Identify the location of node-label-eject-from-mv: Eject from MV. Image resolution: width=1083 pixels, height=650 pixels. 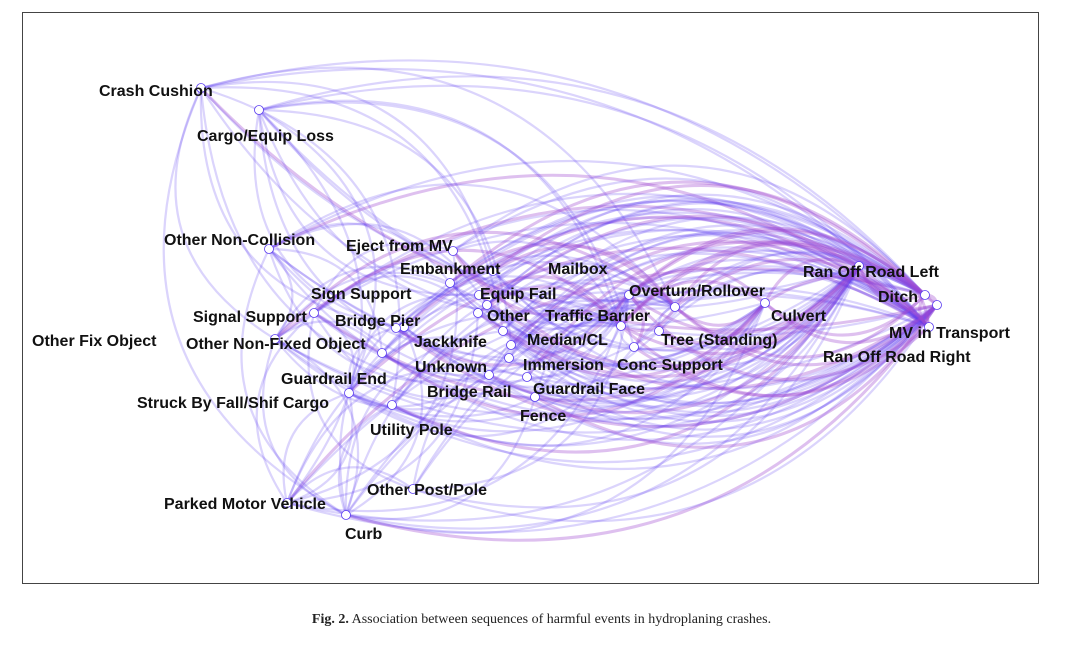
(399, 246).